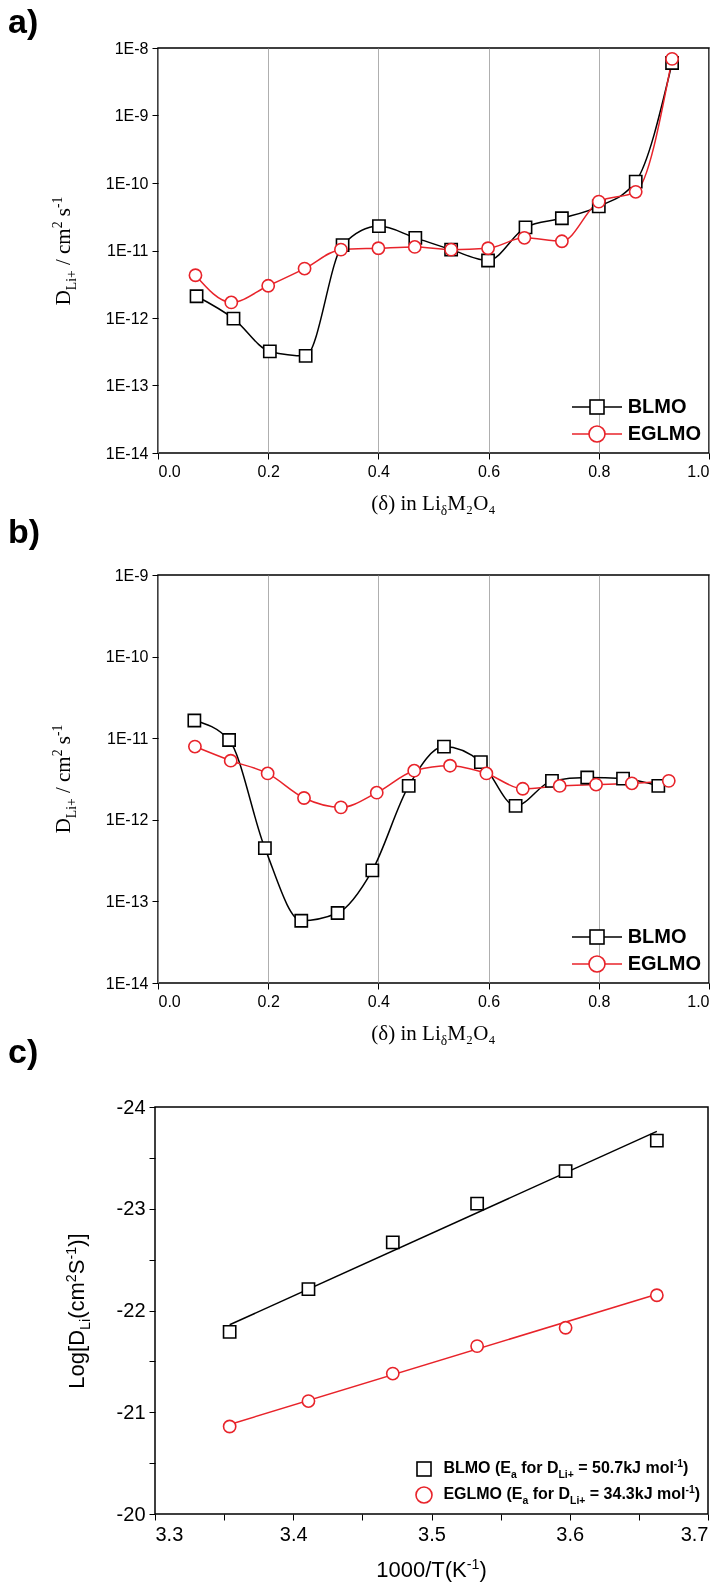 The image size is (727, 1586). What do you see at coordinates (24, 531) in the screenshot?
I see `chart-title: b)` at bounding box center [24, 531].